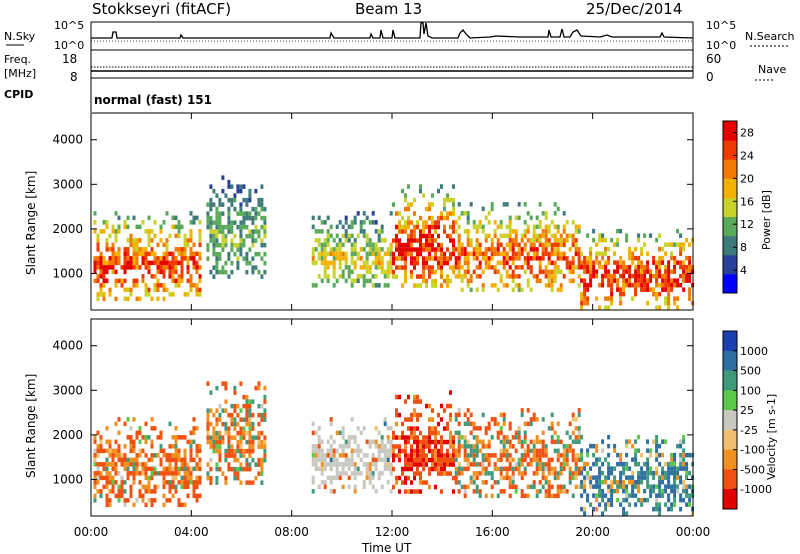  I want to click on colorbar-tick-label: -25, so click(749, 430).